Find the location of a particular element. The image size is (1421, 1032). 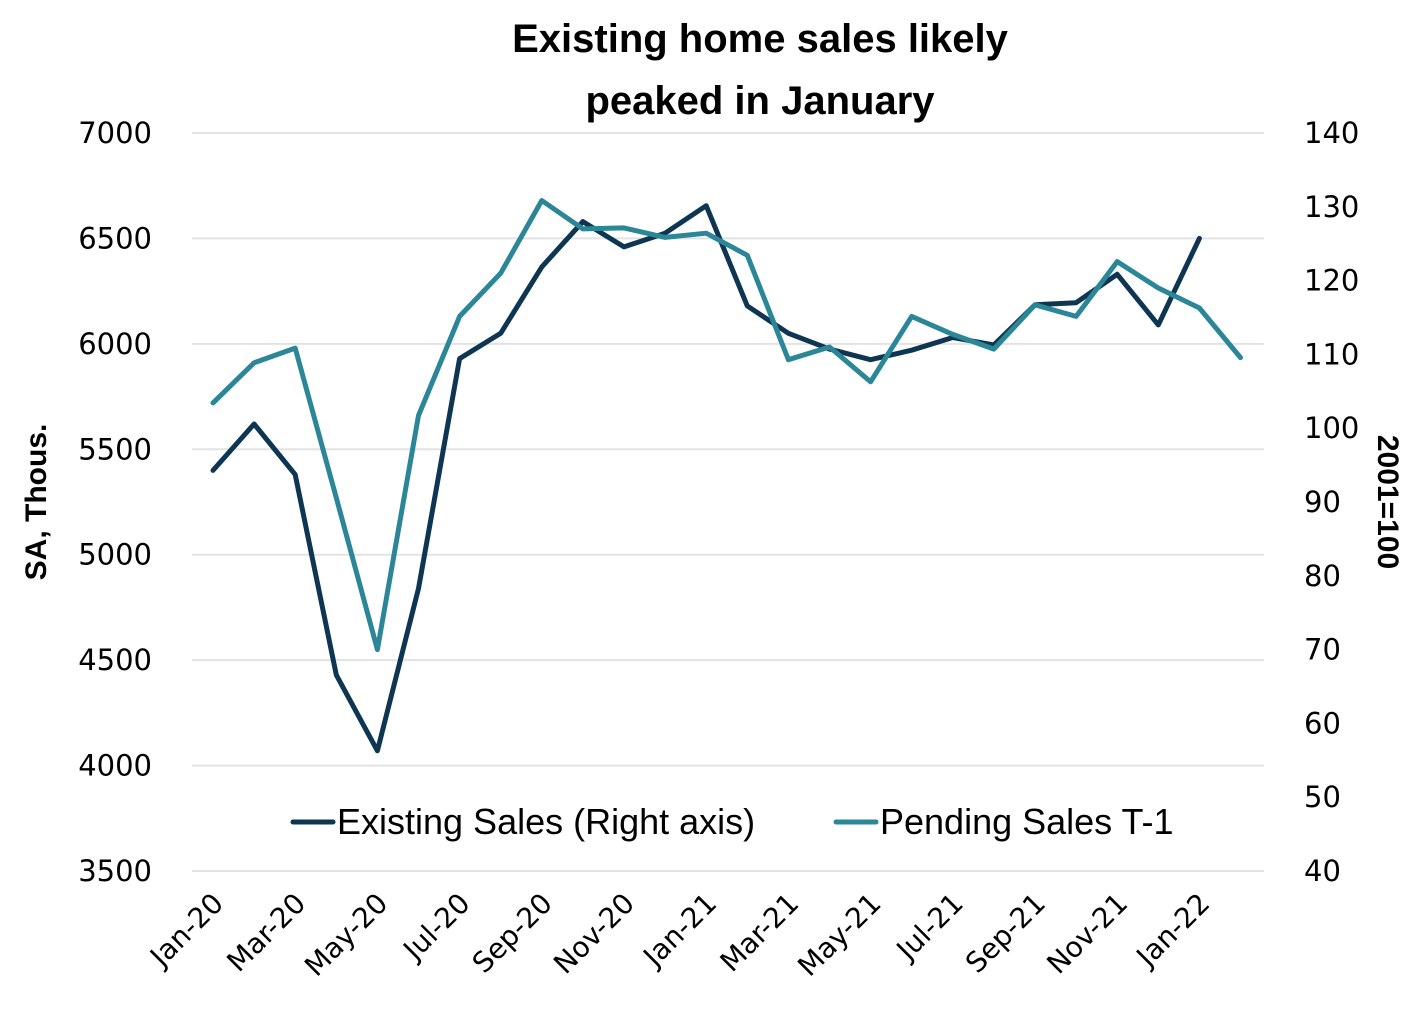

right-axis-tick-label: 90 is located at coordinates (1322, 502).